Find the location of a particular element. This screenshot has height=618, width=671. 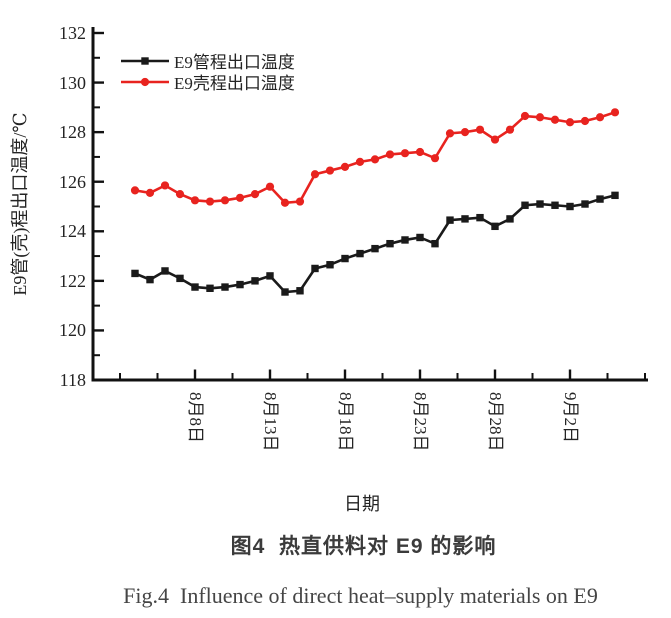

x-tick-label-8月23日: 8月23日 is located at coordinates (420, 422).